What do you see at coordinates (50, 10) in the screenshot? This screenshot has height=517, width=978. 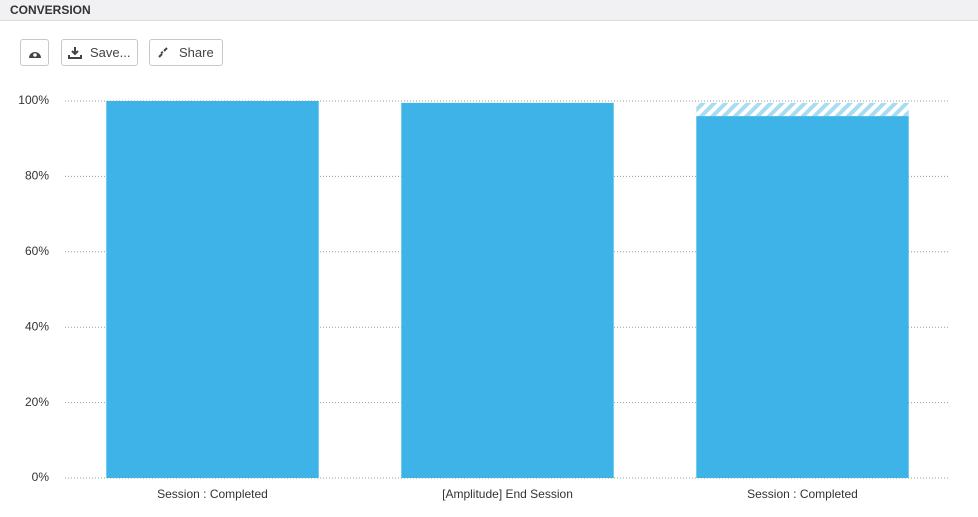 I see `header-title: CONVERSION` at bounding box center [50, 10].